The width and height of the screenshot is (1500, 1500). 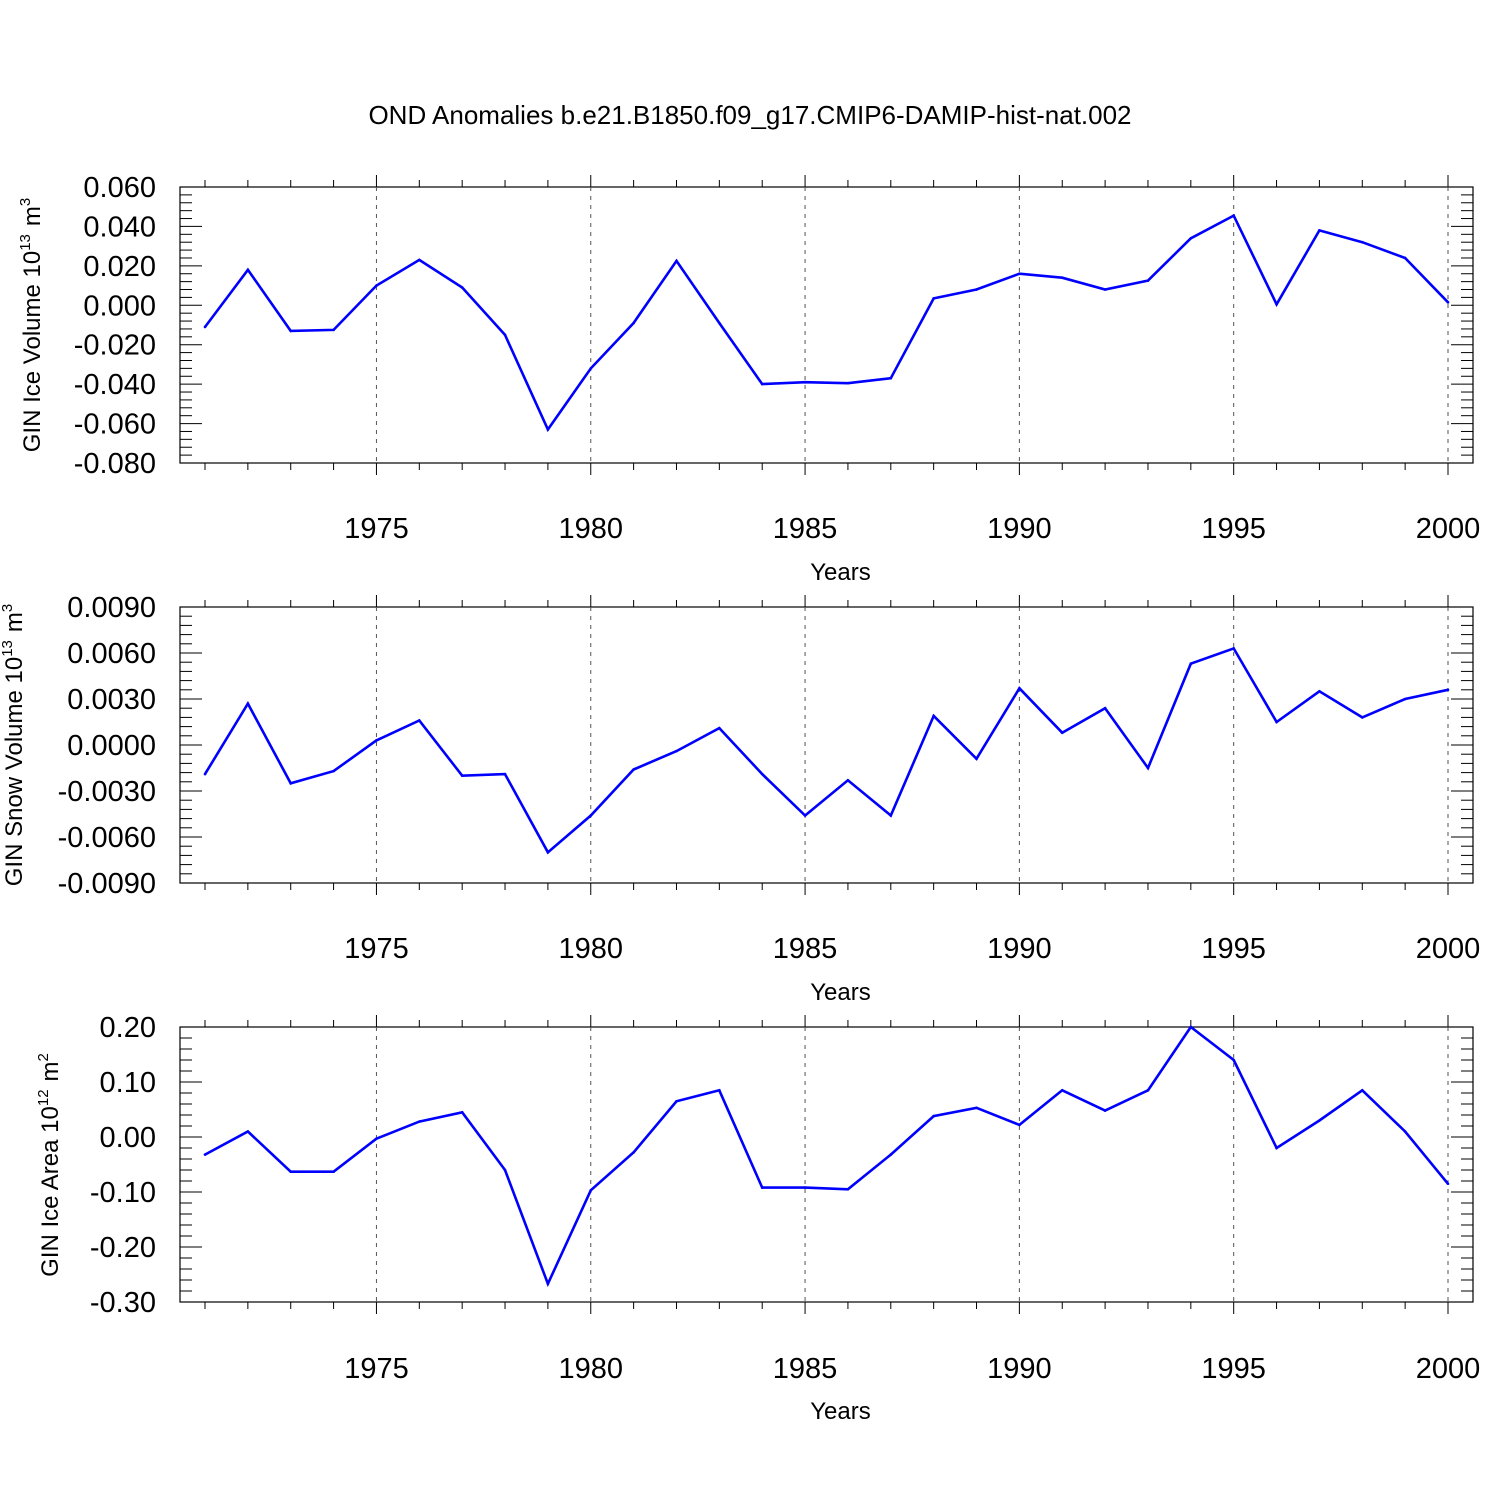 What do you see at coordinates (107, 792) in the screenshot?
I see `y-tick-label: -0.0030` at bounding box center [107, 792].